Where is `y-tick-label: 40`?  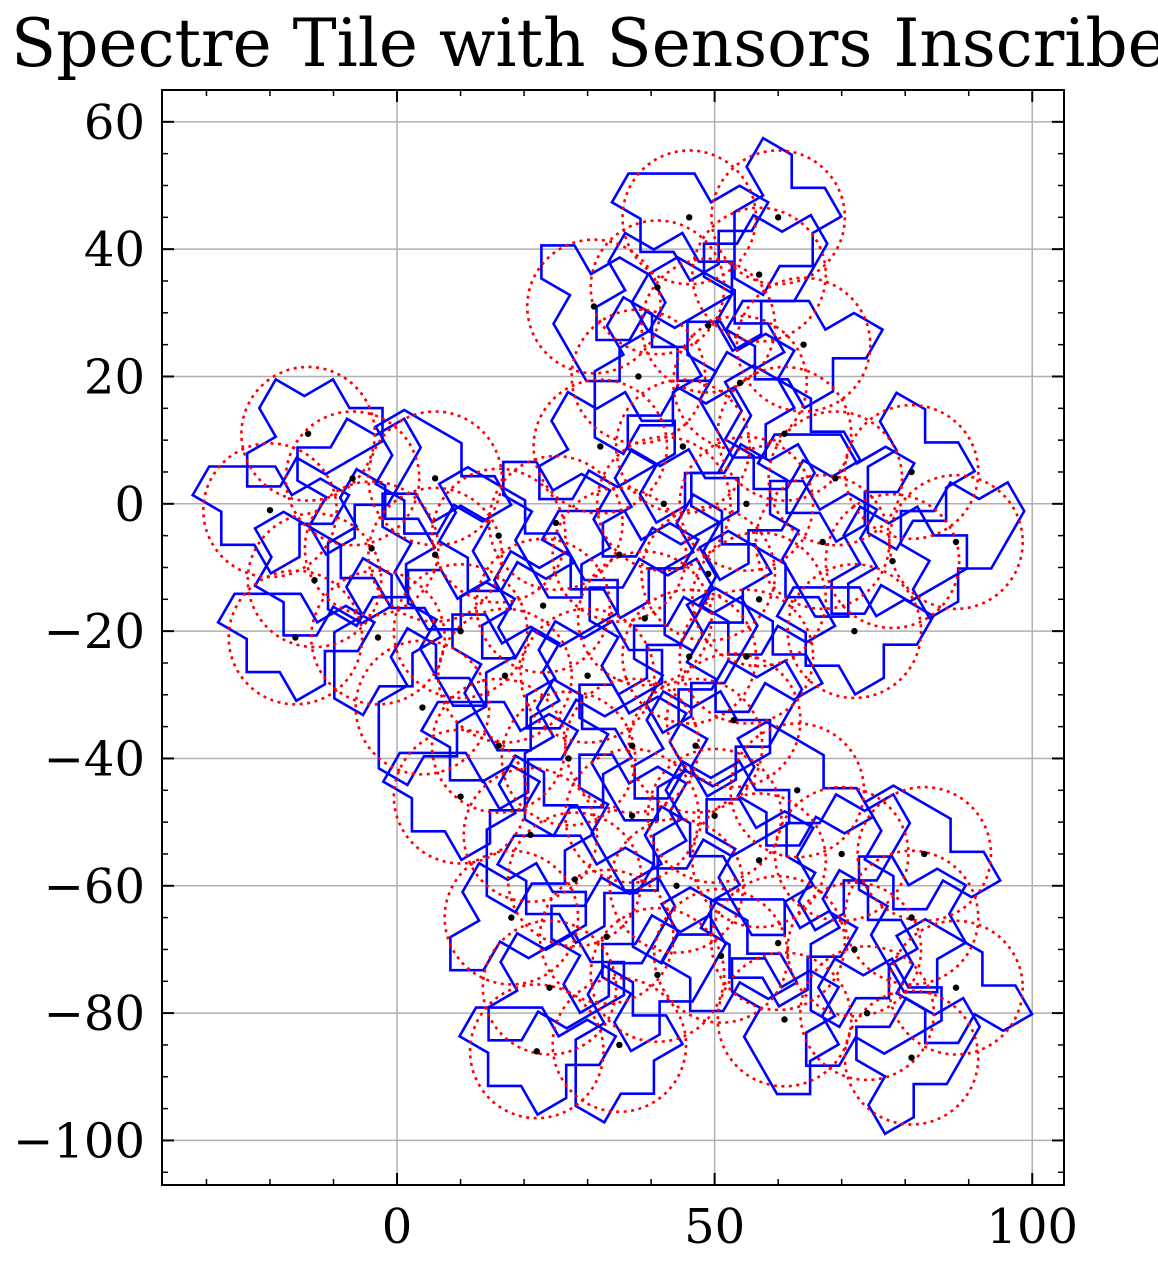 y-tick-label: 40 is located at coordinates (114, 250).